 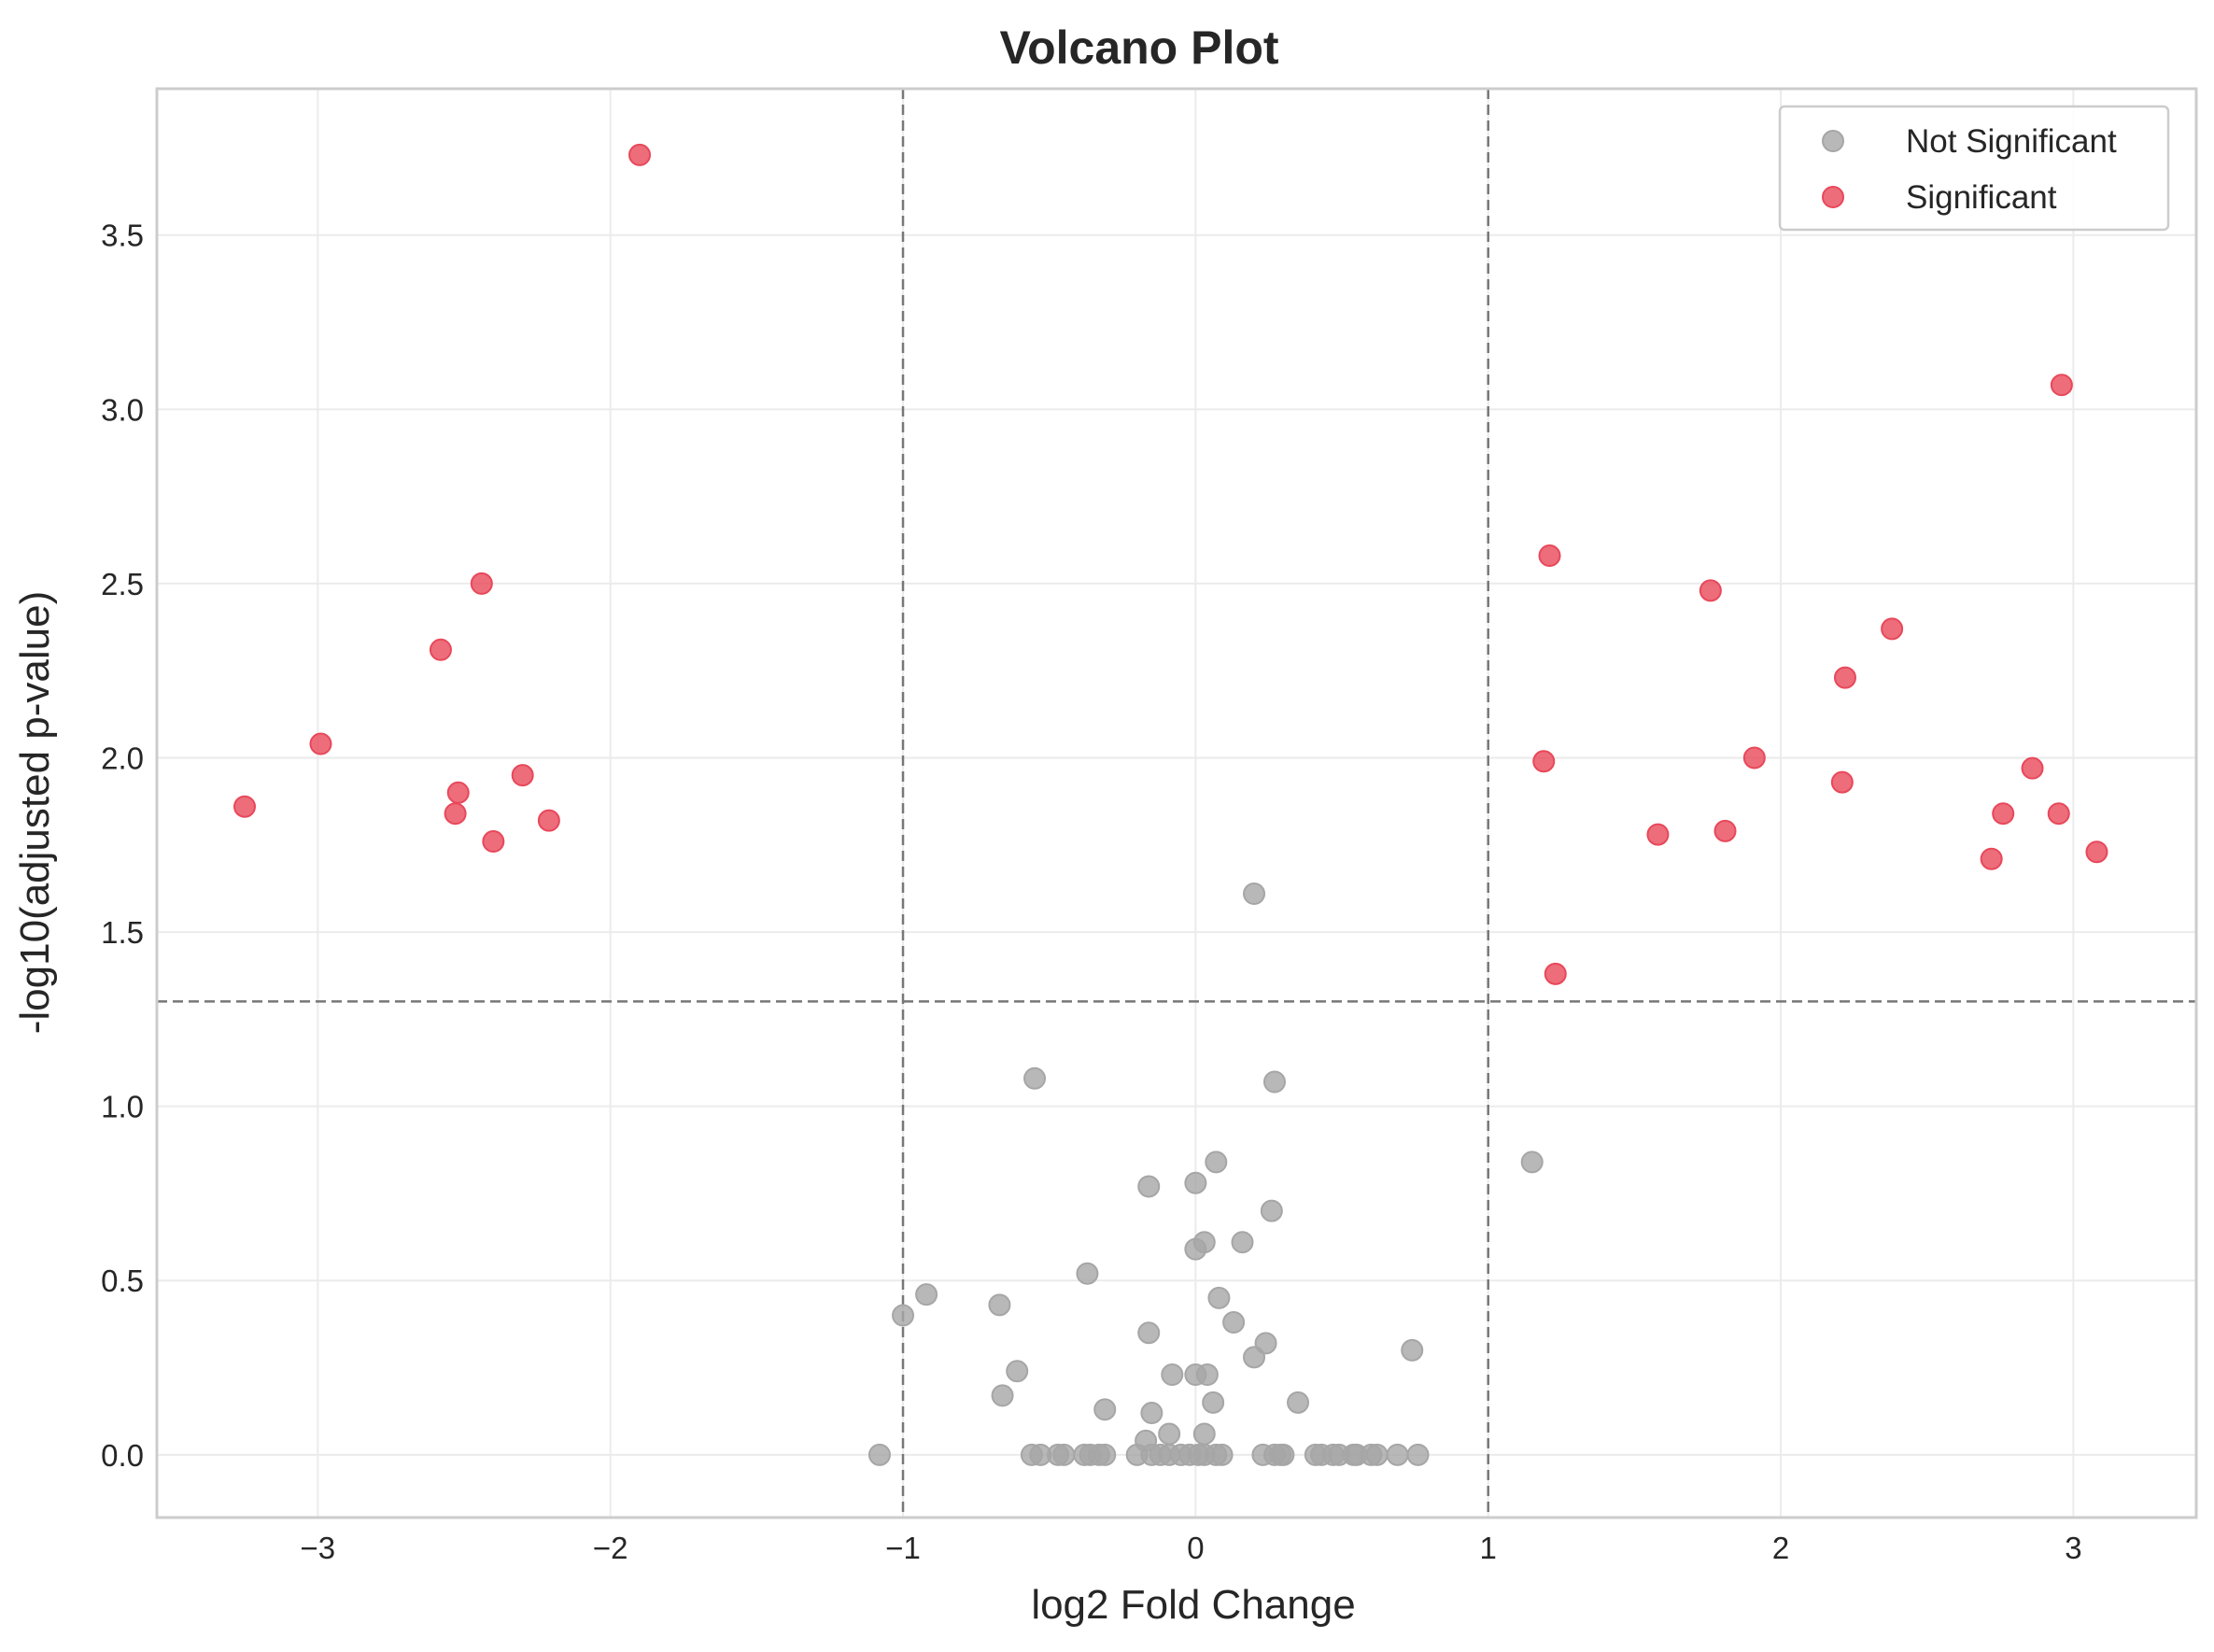 What do you see at coordinates (122, 1281) in the screenshot?
I see `y-tick-label: 0.5` at bounding box center [122, 1281].